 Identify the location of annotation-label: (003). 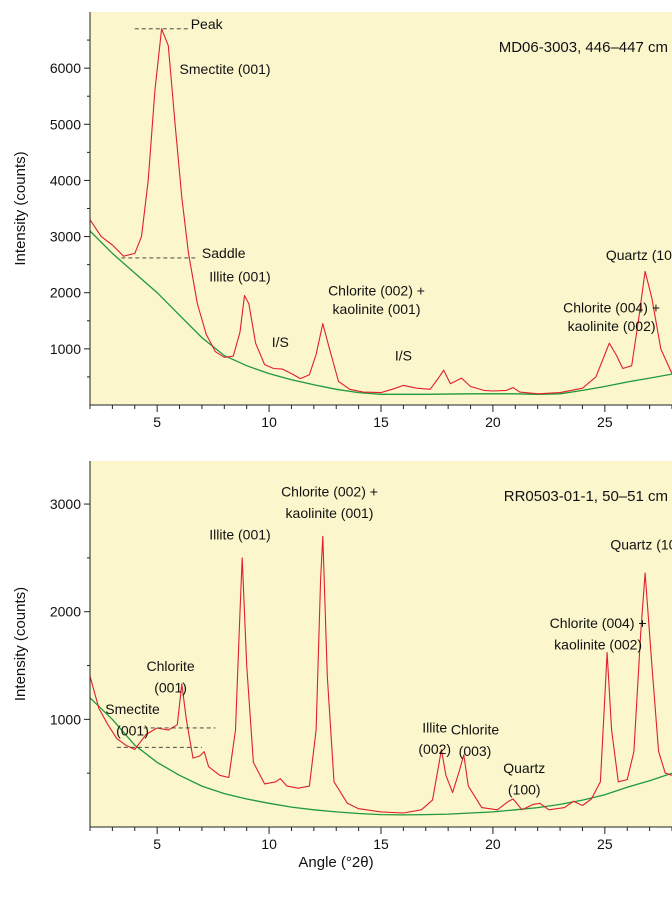
(475, 751).